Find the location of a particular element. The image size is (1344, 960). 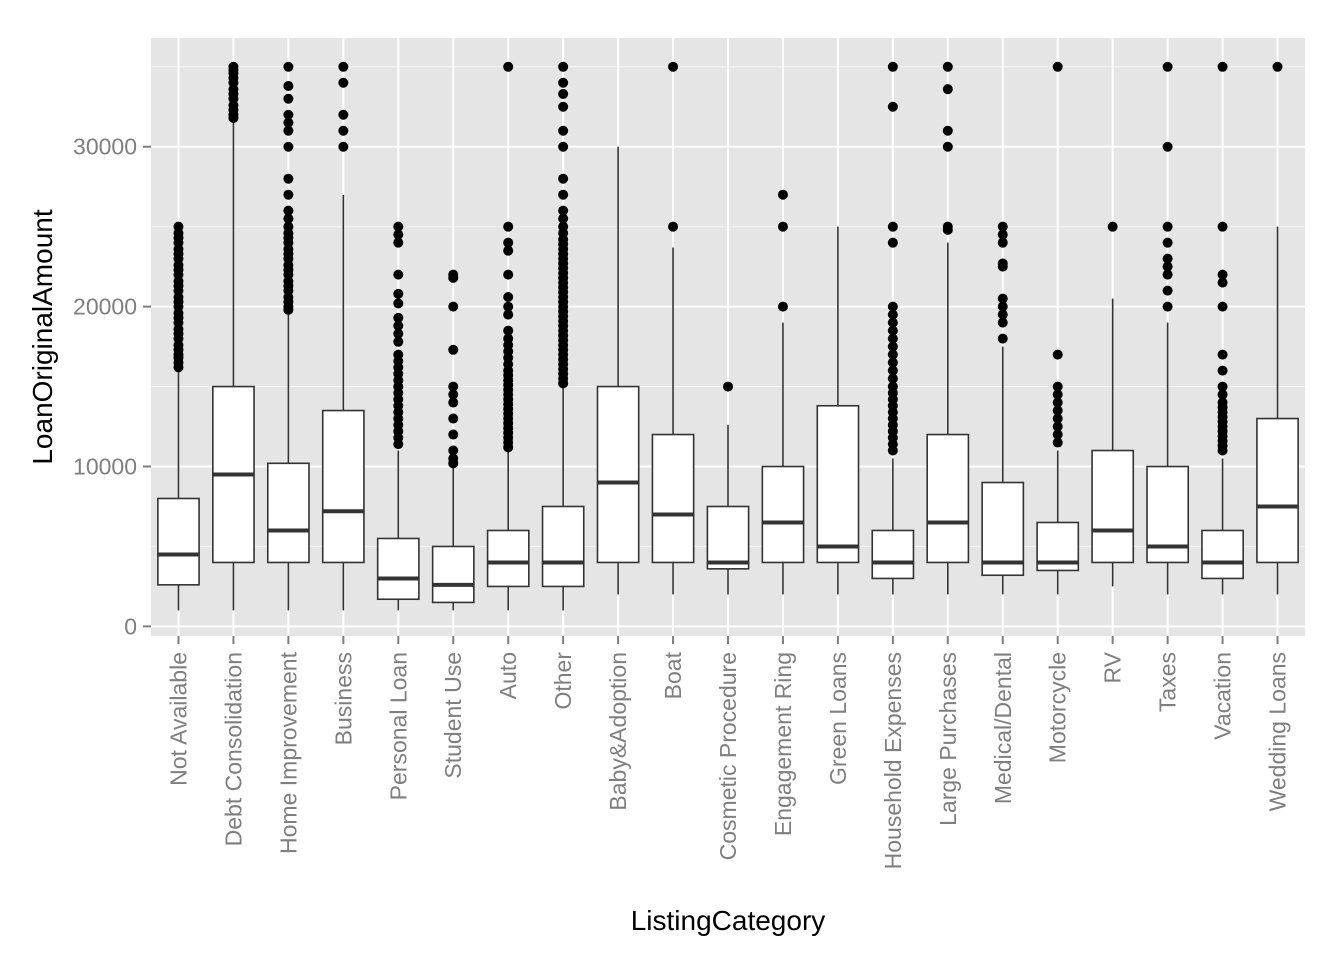

x-tick-label: Taxes is located at coordinates (1168, 682).